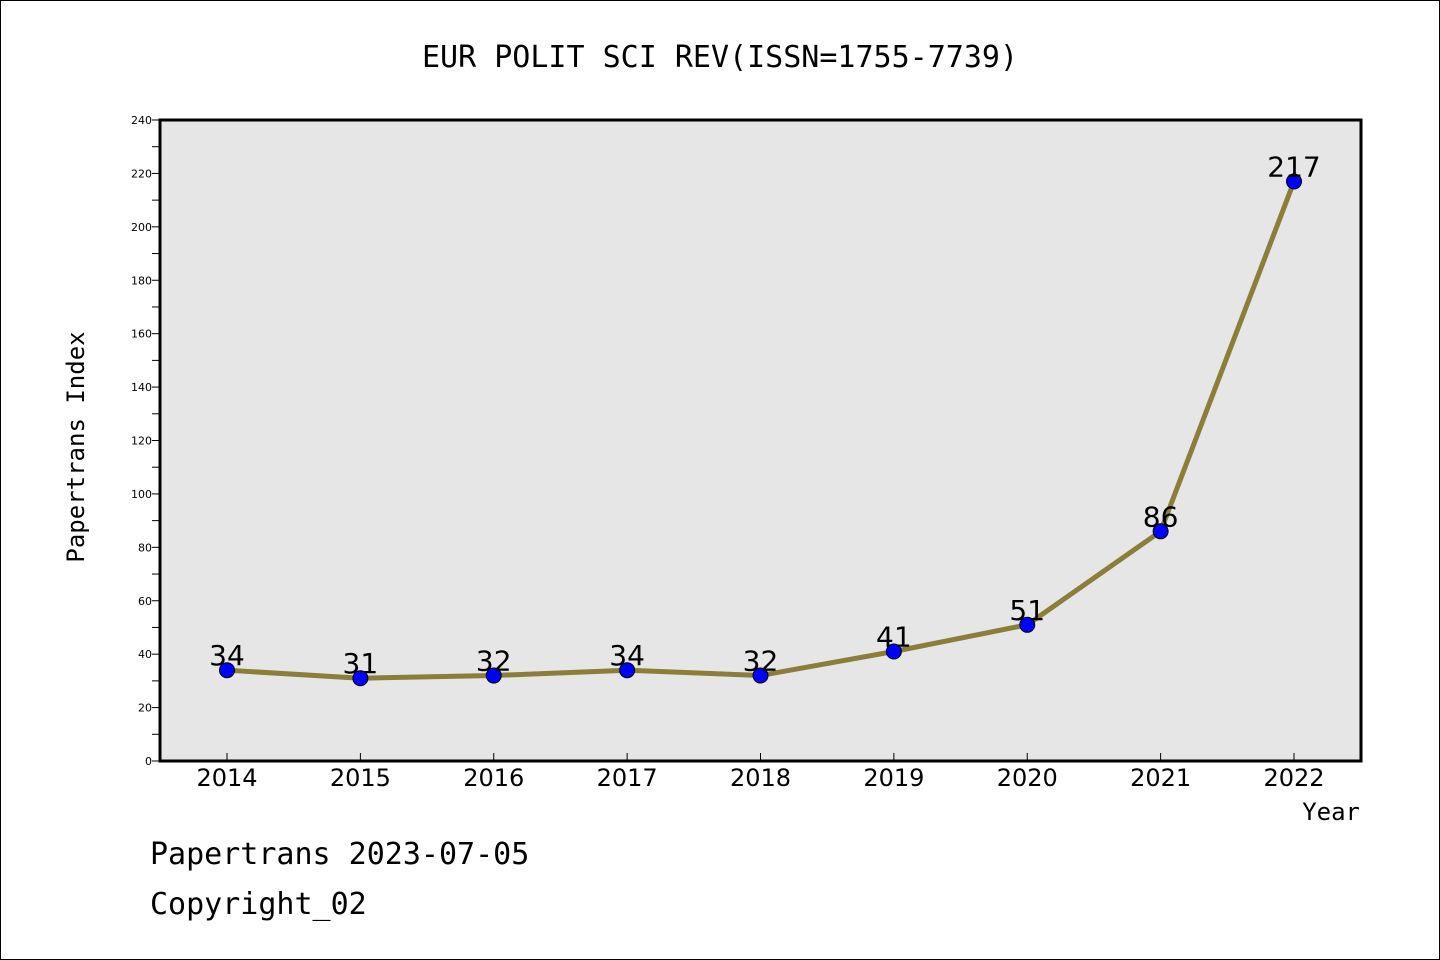 The width and height of the screenshot is (1440, 960). Describe the element at coordinates (145, 654) in the screenshot. I see `y-tick-label: 40` at that location.